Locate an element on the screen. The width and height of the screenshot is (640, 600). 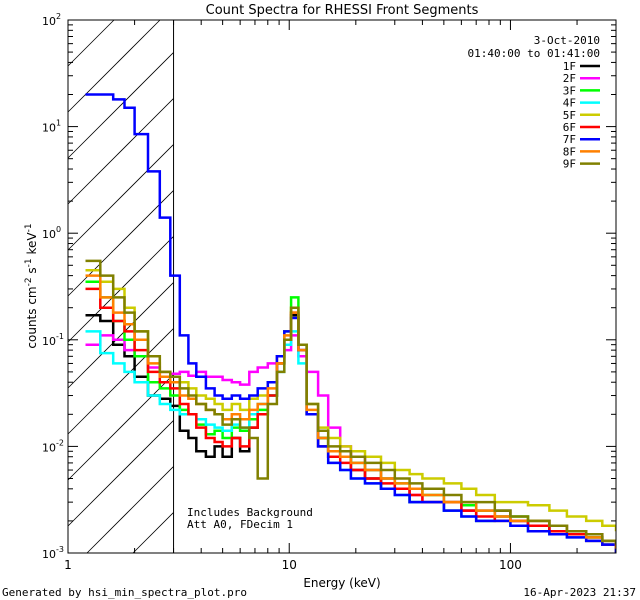
time-range-label: 01:40:00 to 01:41:00 is located at coordinates (534, 53).